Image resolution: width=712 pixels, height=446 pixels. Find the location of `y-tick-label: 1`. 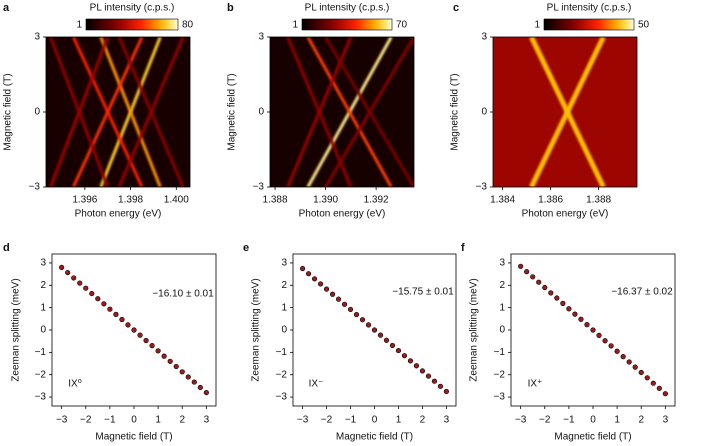

y-tick-label: 1 is located at coordinates (43, 307).